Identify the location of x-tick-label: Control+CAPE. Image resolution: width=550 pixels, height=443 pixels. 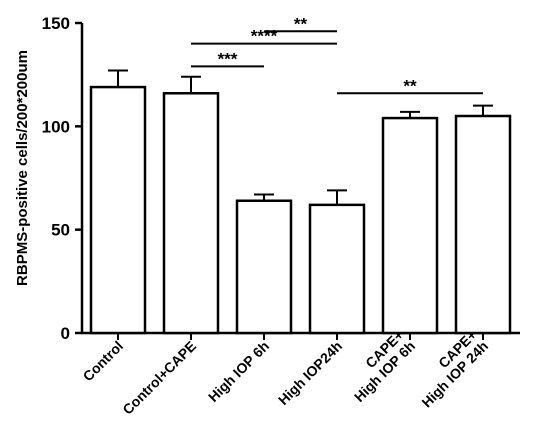
(159, 378).